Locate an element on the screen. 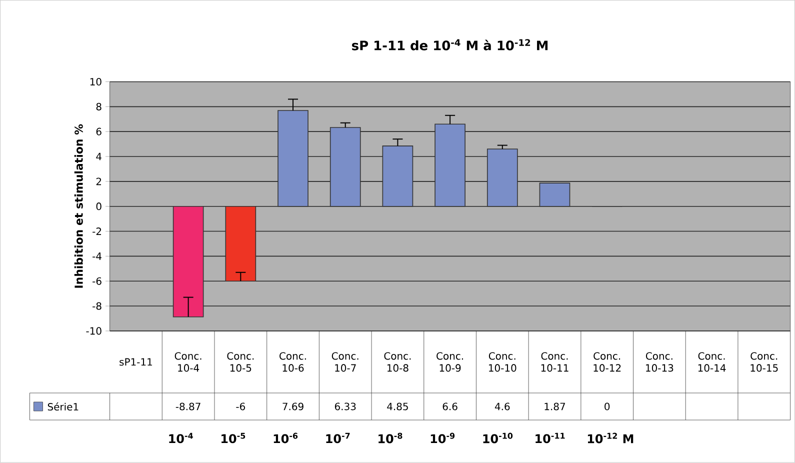 The image size is (795, 463). x-tick-label: Conc. 10-9 is located at coordinates (449, 362).